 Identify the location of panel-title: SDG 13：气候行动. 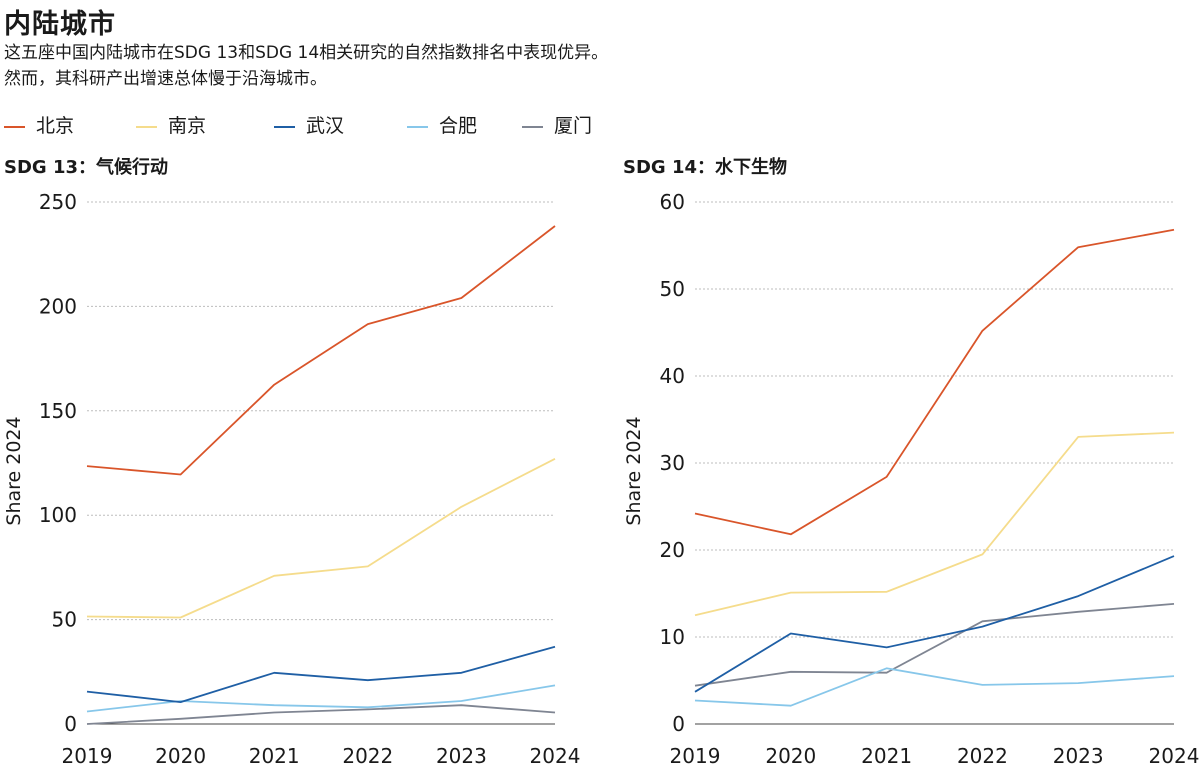
(86, 167).